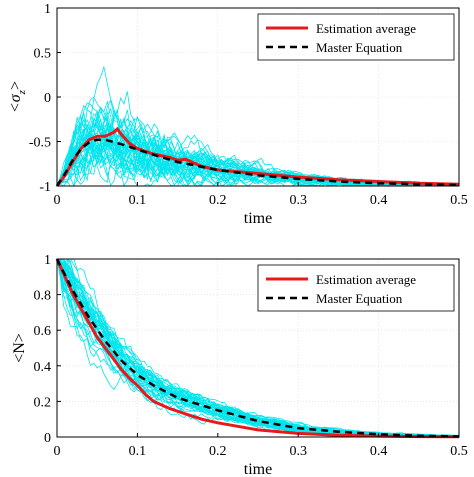 The image size is (474, 477). Describe the element at coordinates (47, 349) in the screenshot. I see `y-ticks-n: 0 0.2 0.4 0.6 0.8 1` at that location.